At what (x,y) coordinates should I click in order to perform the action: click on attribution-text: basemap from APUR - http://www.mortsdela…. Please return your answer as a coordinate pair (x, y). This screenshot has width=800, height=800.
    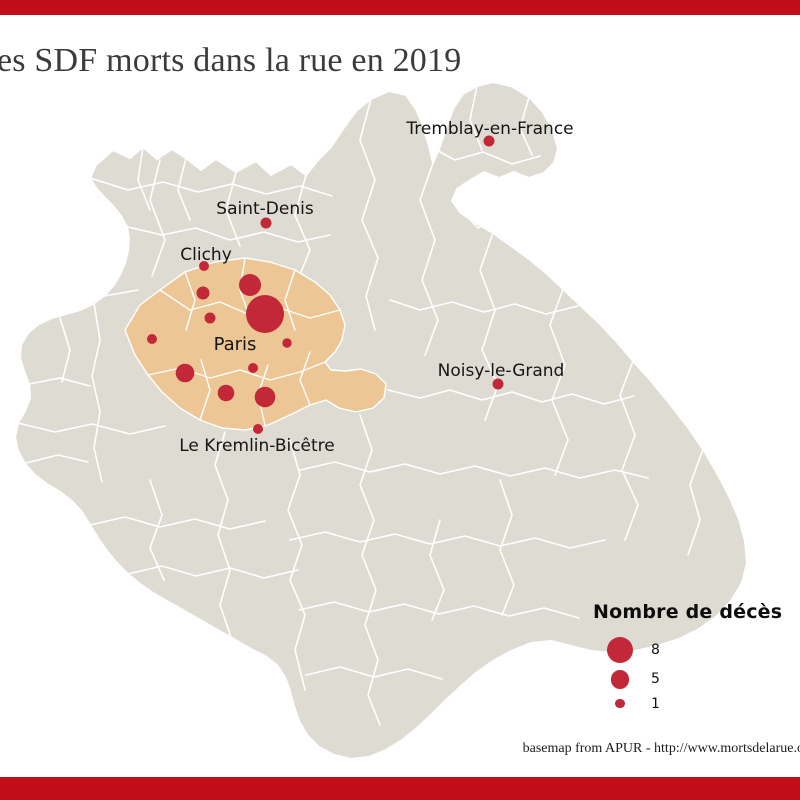
    Looking at the image, I should click on (661, 748).